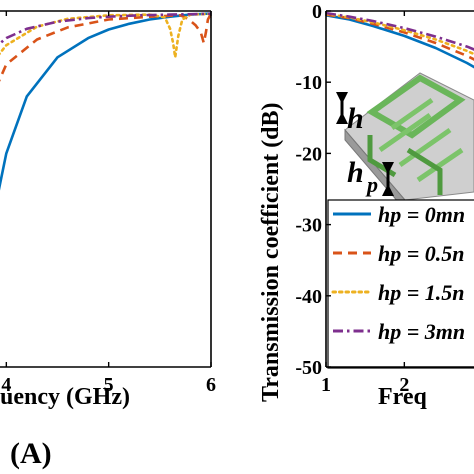 The width and height of the screenshot is (474, 474). What do you see at coordinates (355, 172) in the screenshot?
I see `inset-label-hp: h` at bounding box center [355, 172].